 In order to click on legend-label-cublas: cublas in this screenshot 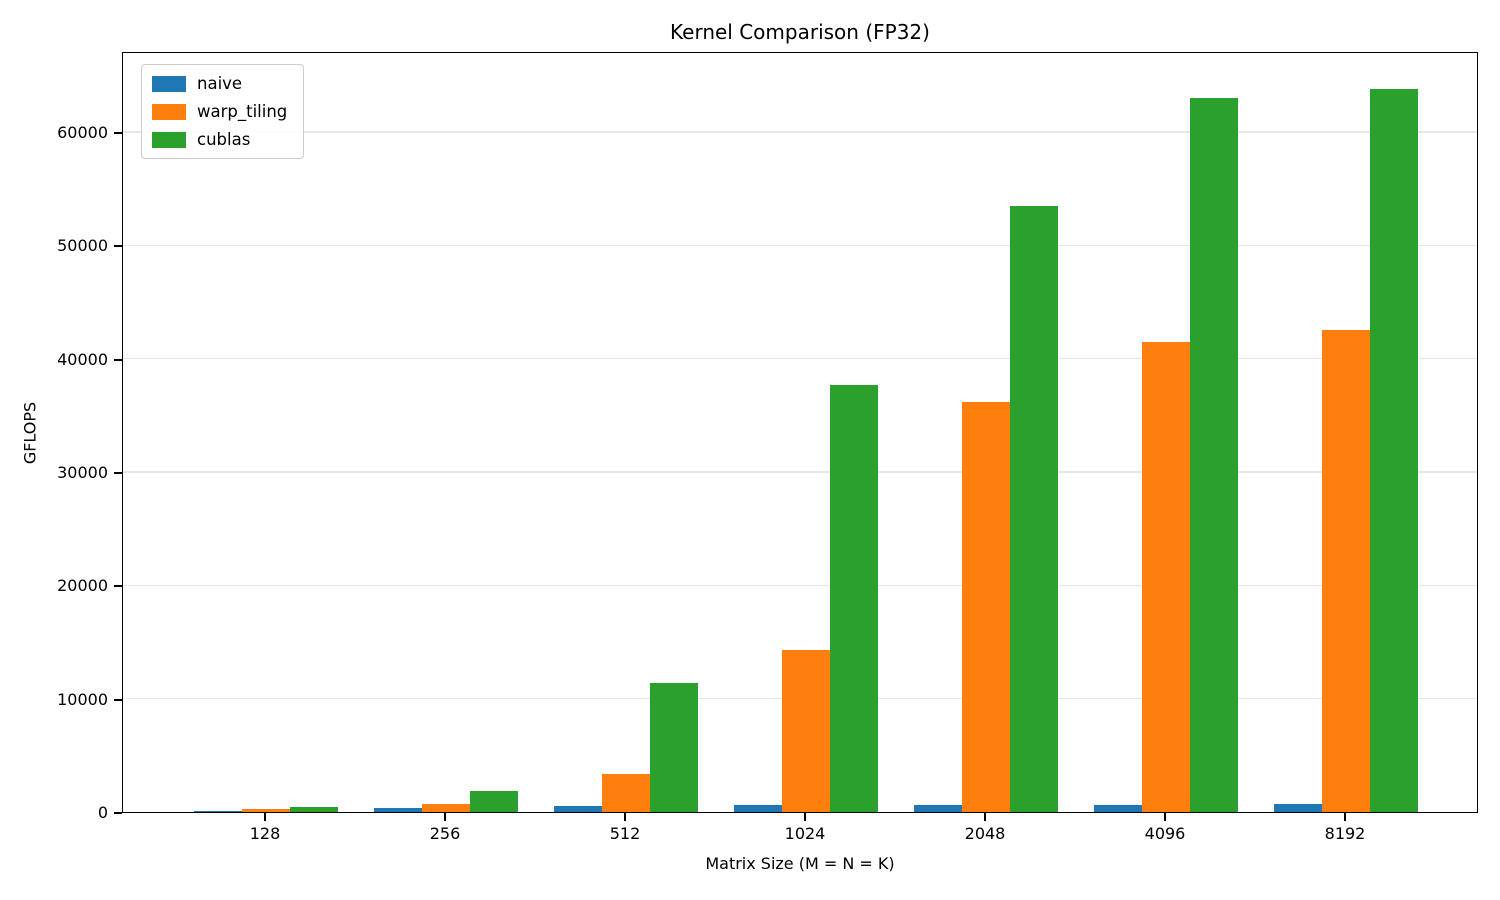, I will do `click(224, 139)`.